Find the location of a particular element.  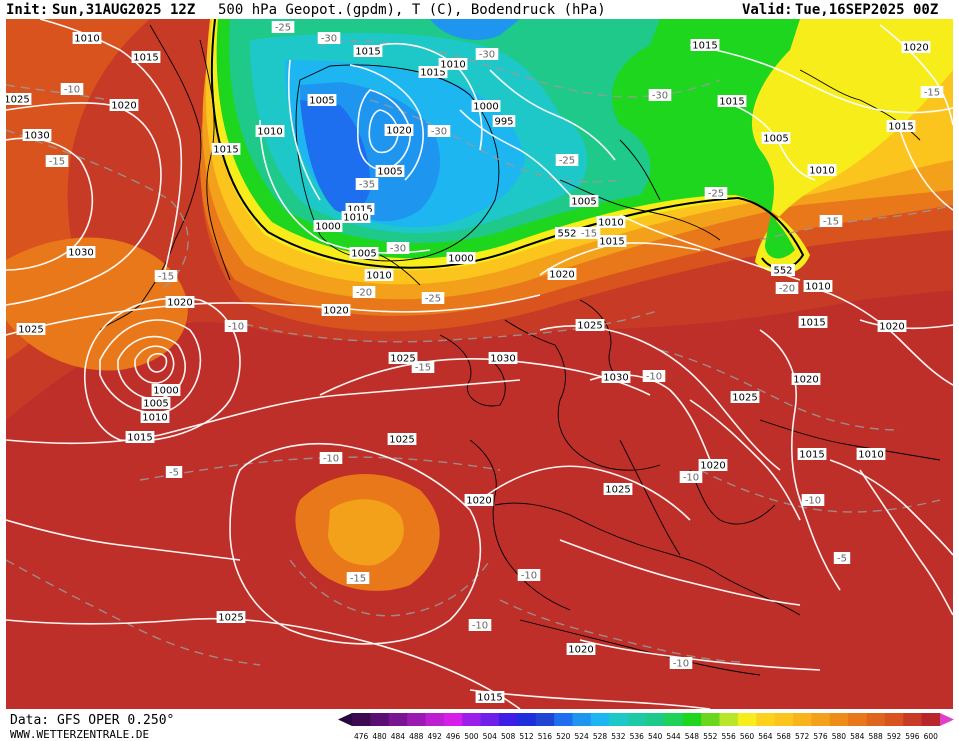

scale-tick-label: 516 is located at coordinates (545, 736).